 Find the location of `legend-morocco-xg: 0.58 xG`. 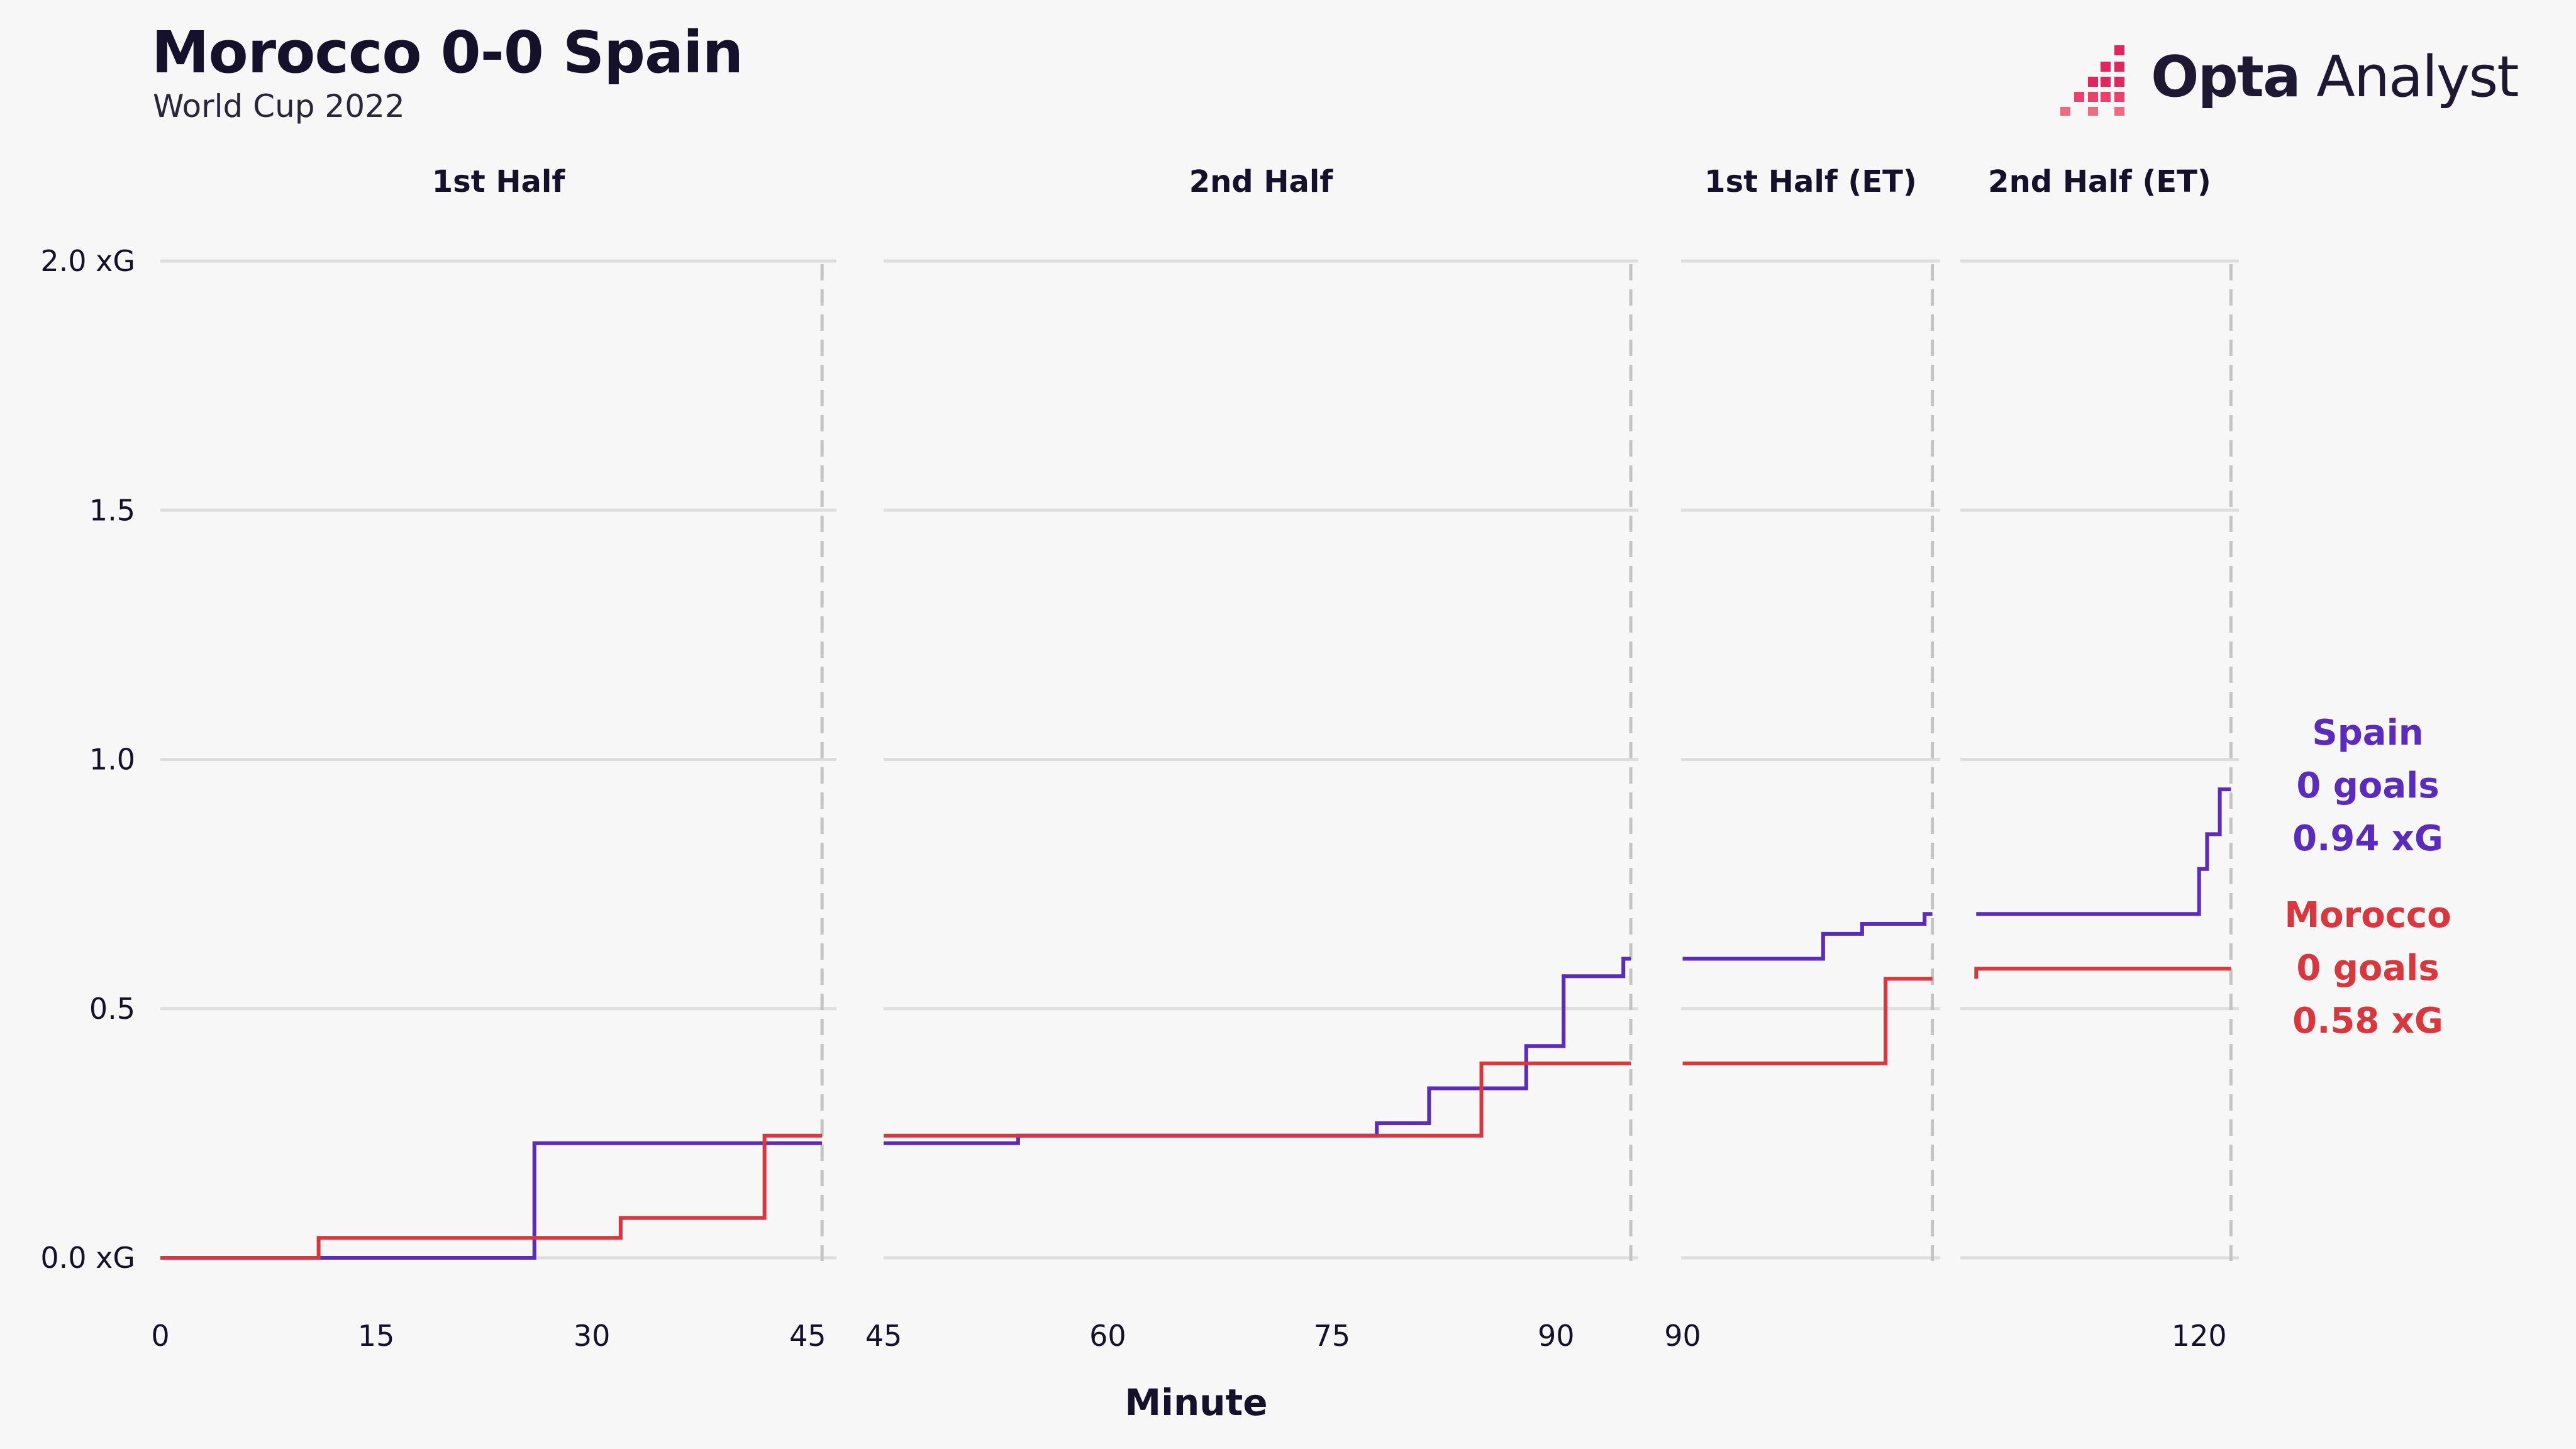

legend-morocco-xg: 0.58 xG is located at coordinates (2367, 1021).